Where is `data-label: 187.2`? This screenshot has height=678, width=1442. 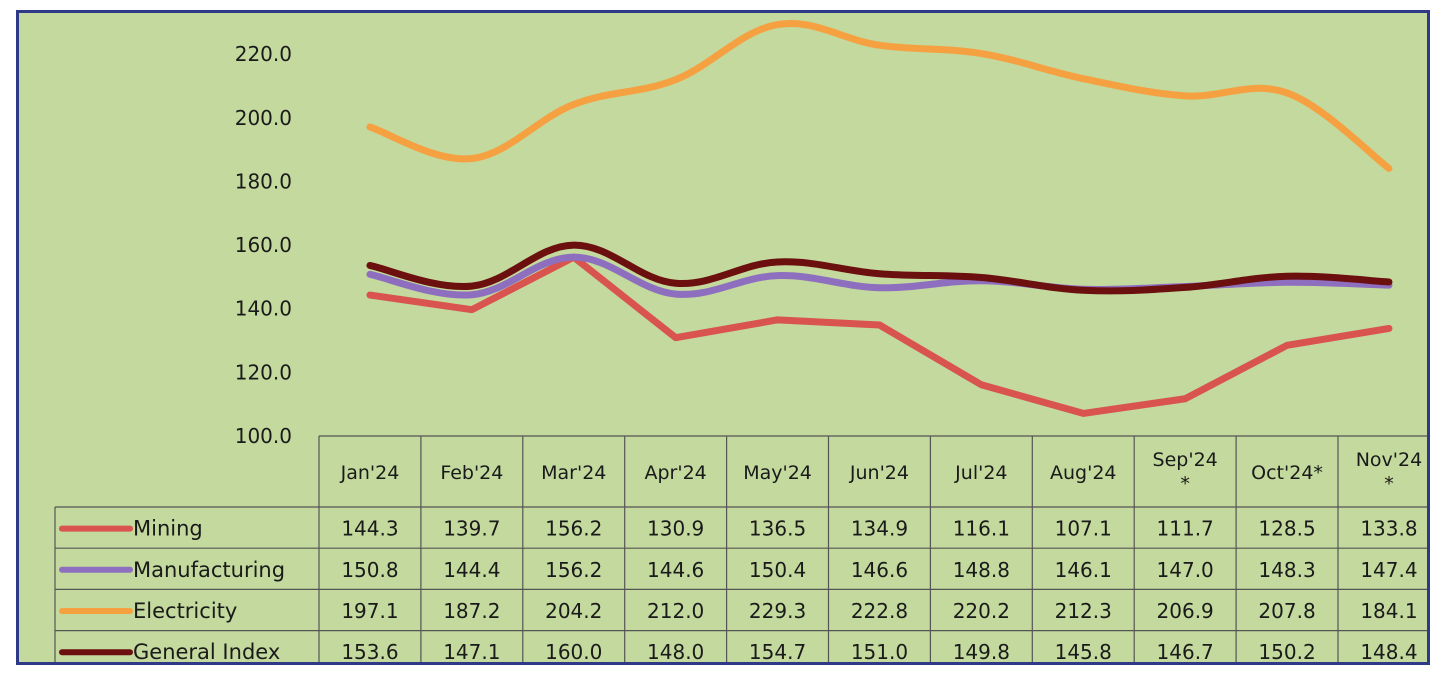
data-label: 187.2 is located at coordinates (471, 611).